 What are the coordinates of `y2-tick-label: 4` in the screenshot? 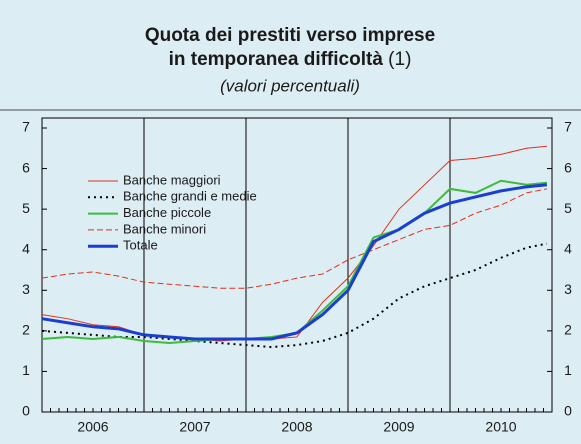 It's located at (568, 248).